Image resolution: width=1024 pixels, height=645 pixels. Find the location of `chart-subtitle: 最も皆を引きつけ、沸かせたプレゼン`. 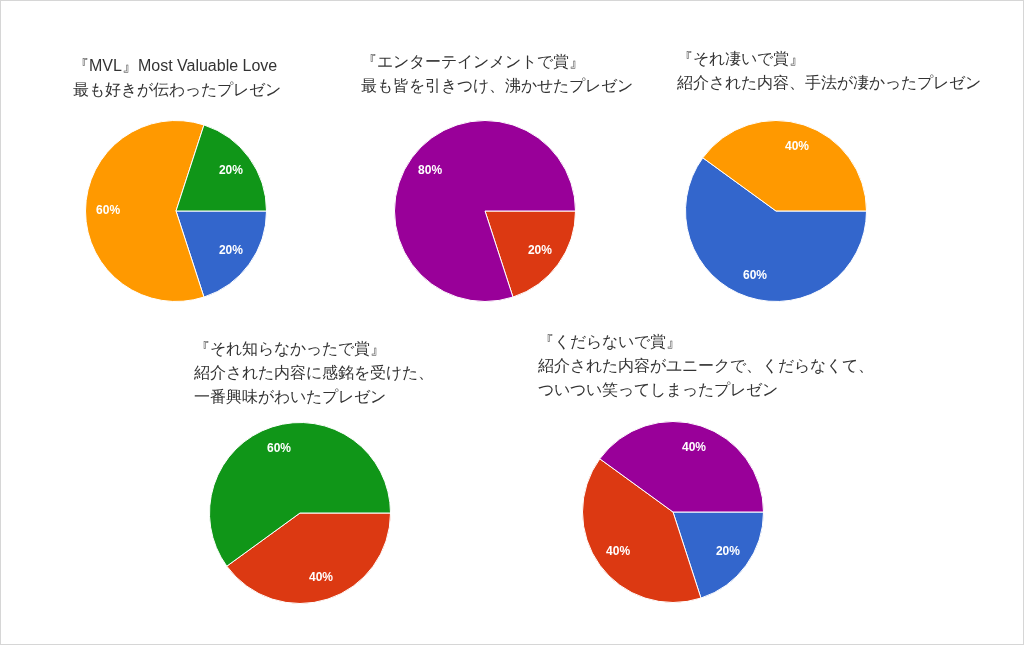

chart-subtitle: 最も皆を引きつけ、沸かせたプレゼン is located at coordinates (497, 85).